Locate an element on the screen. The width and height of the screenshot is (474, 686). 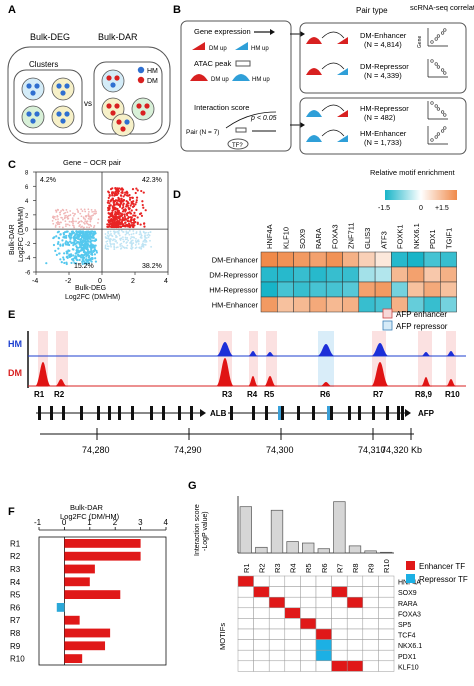
motif-row-label: SP5 is located at coordinates (404, 625).